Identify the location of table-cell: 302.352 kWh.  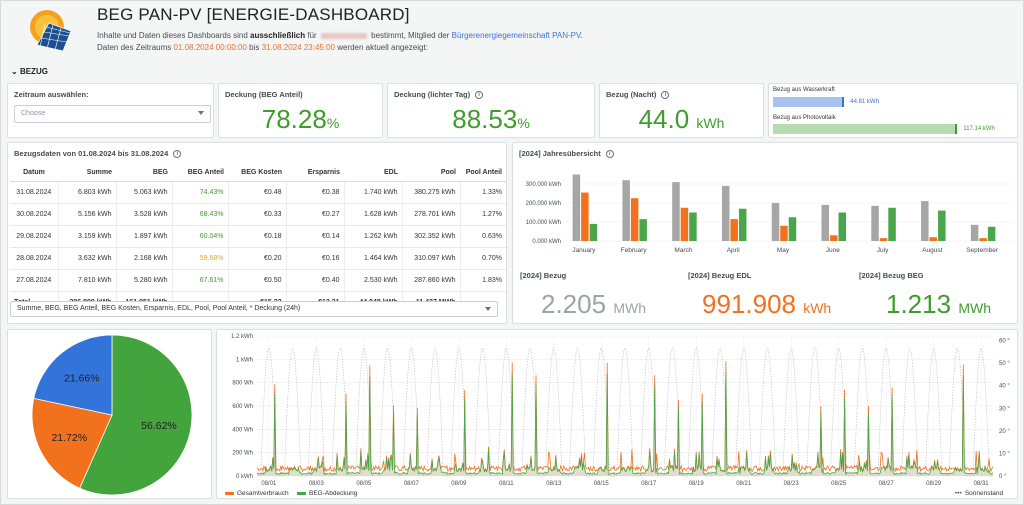
(431, 236).